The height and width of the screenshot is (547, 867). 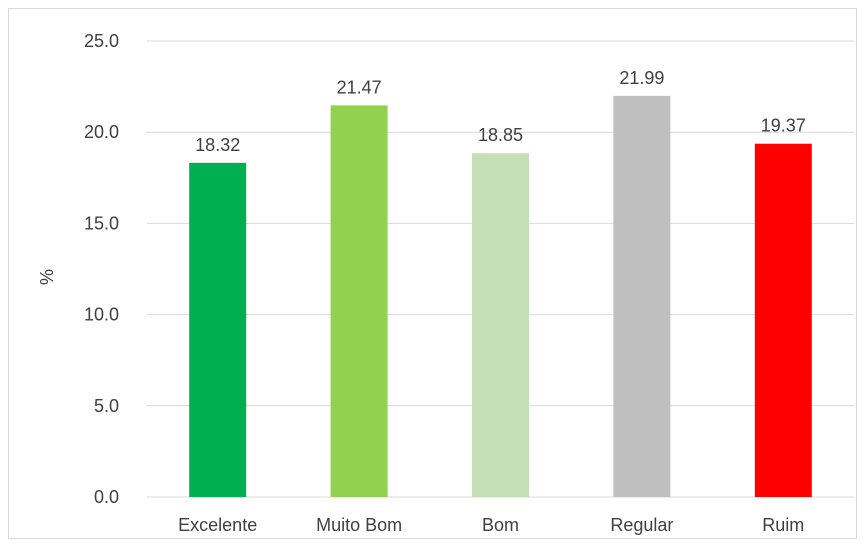 I want to click on x-axis-tick-labels: Excelente Muito Bom Bom Regular Ruim, so click(x=491, y=525).